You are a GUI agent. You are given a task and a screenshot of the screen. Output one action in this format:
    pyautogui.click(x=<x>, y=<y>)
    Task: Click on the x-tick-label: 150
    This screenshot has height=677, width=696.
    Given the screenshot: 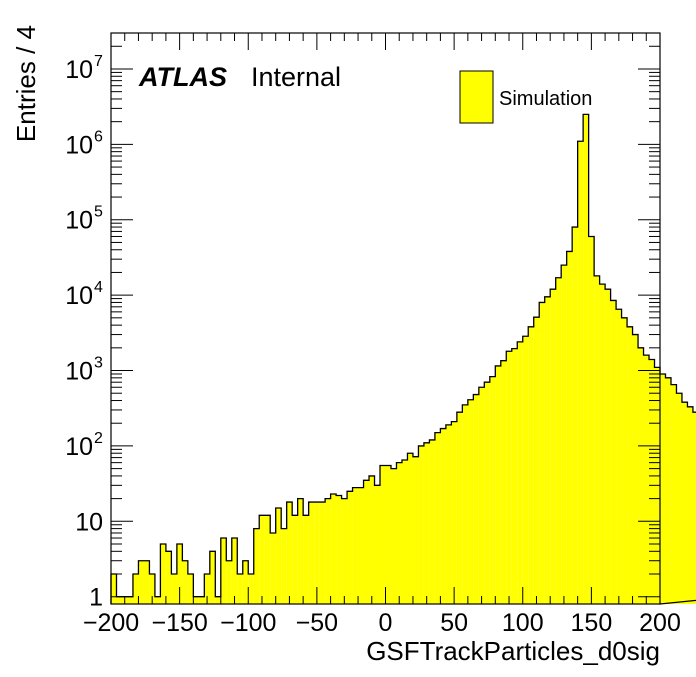 What is the action you would take?
    pyautogui.click(x=592, y=623)
    